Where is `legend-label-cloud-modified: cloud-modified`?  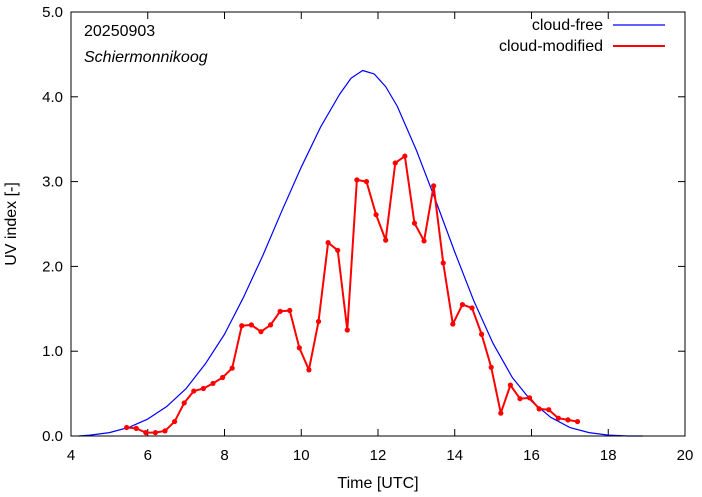 legend-label-cloud-modified: cloud-modified is located at coordinates (551, 46).